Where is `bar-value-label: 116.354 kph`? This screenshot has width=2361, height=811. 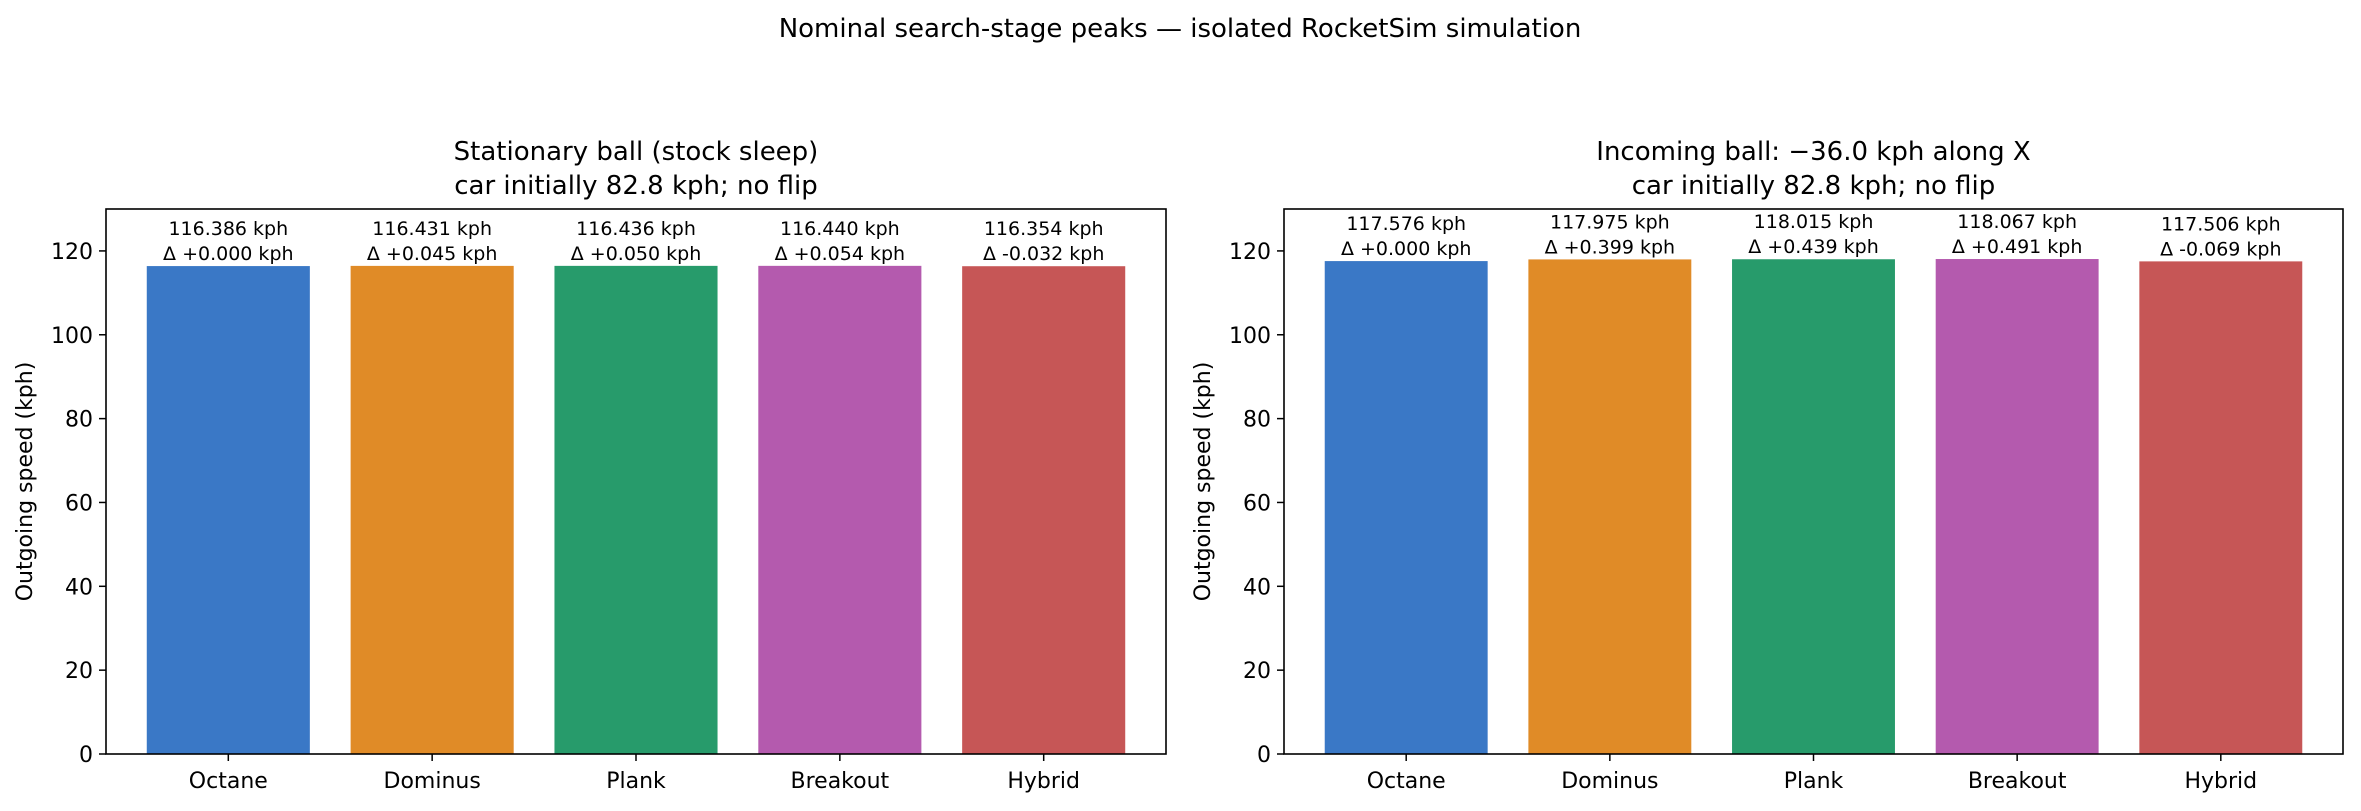
bar-value-label: 116.354 kph is located at coordinates (1044, 229).